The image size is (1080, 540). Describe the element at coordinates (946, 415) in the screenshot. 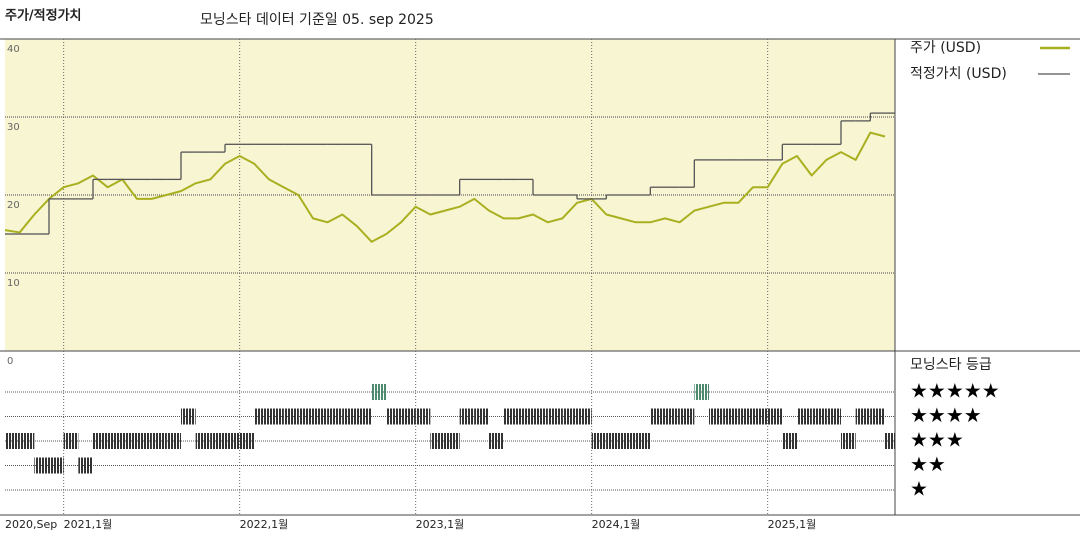

I see `rating-label: ★★★★` at that location.